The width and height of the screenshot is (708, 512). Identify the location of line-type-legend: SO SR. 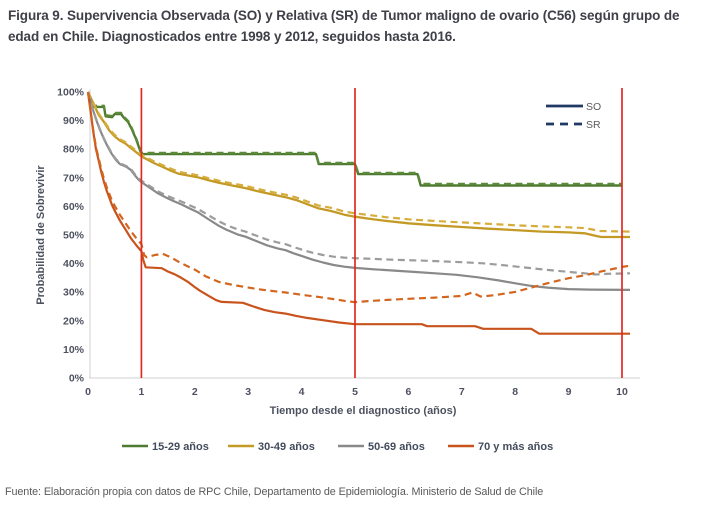
(573, 116).